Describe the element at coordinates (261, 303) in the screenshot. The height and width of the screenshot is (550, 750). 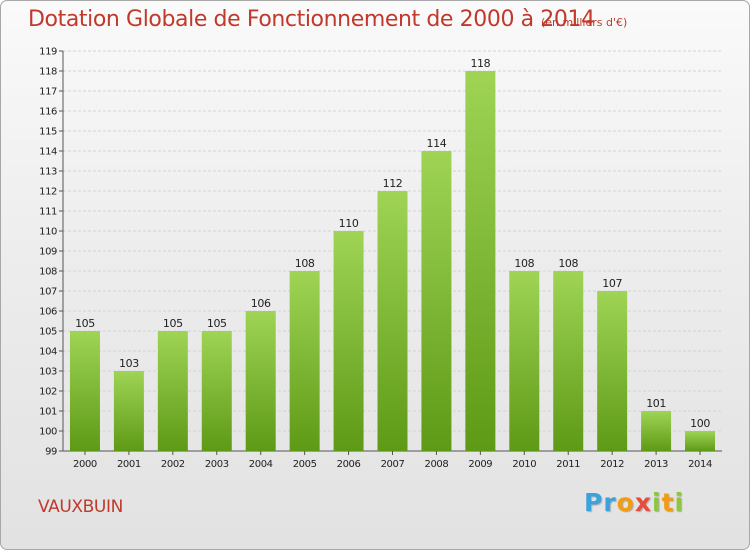
I see `value-label: 106` at that location.